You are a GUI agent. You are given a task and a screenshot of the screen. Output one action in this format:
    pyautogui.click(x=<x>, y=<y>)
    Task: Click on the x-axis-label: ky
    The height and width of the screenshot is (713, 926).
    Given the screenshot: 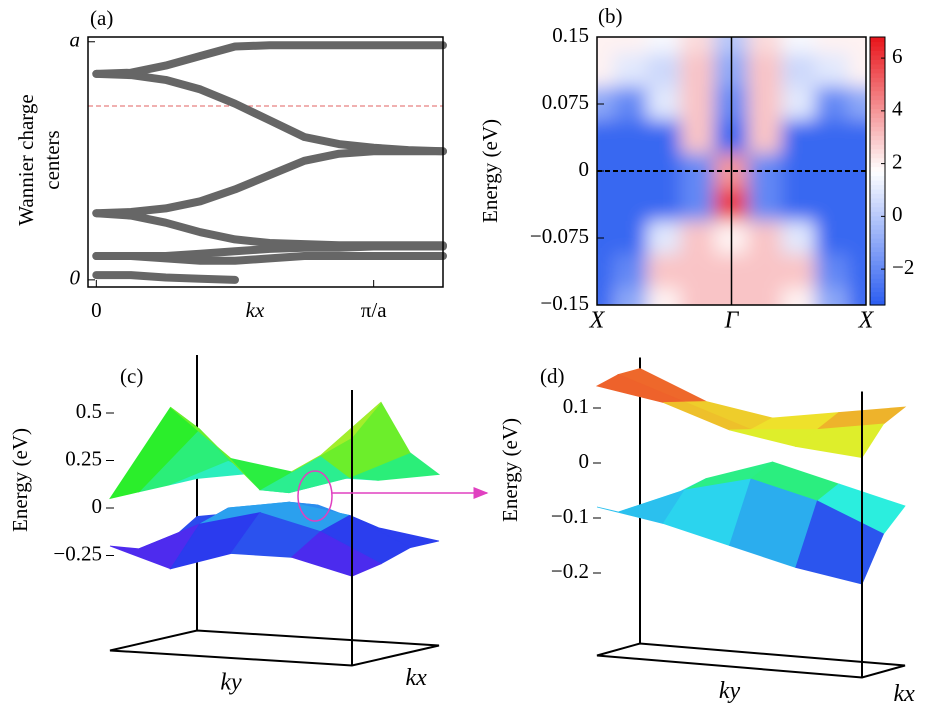 What is the action you would take?
    pyautogui.click(x=231, y=683)
    